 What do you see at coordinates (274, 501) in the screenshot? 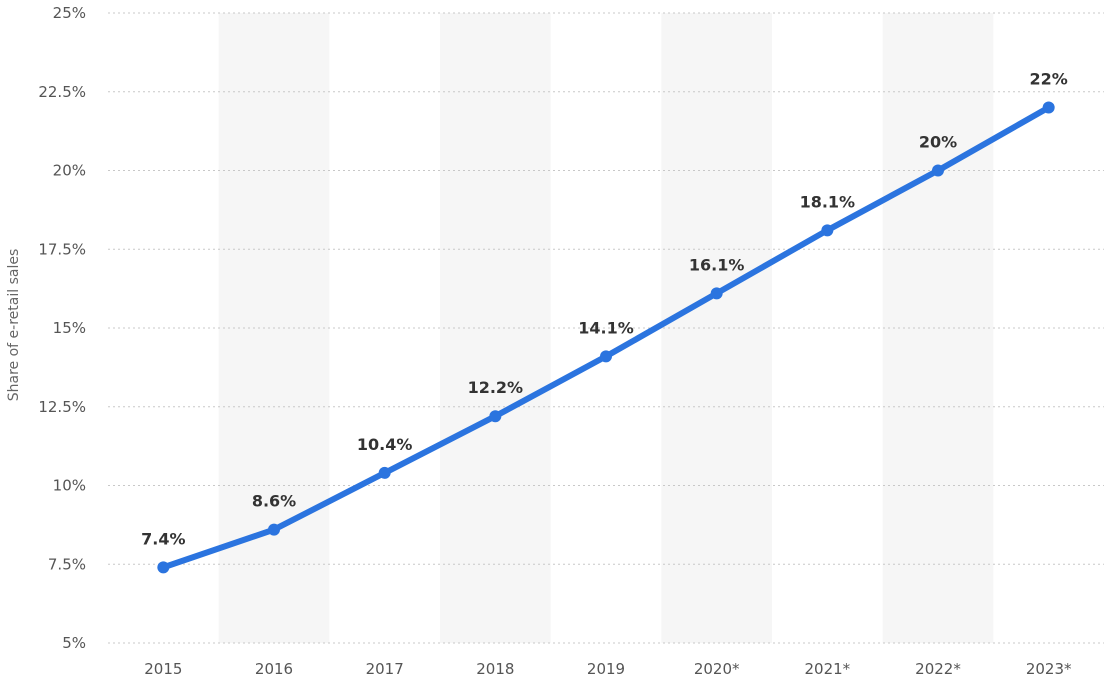
I see `data-label: 8.6%` at bounding box center [274, 501].